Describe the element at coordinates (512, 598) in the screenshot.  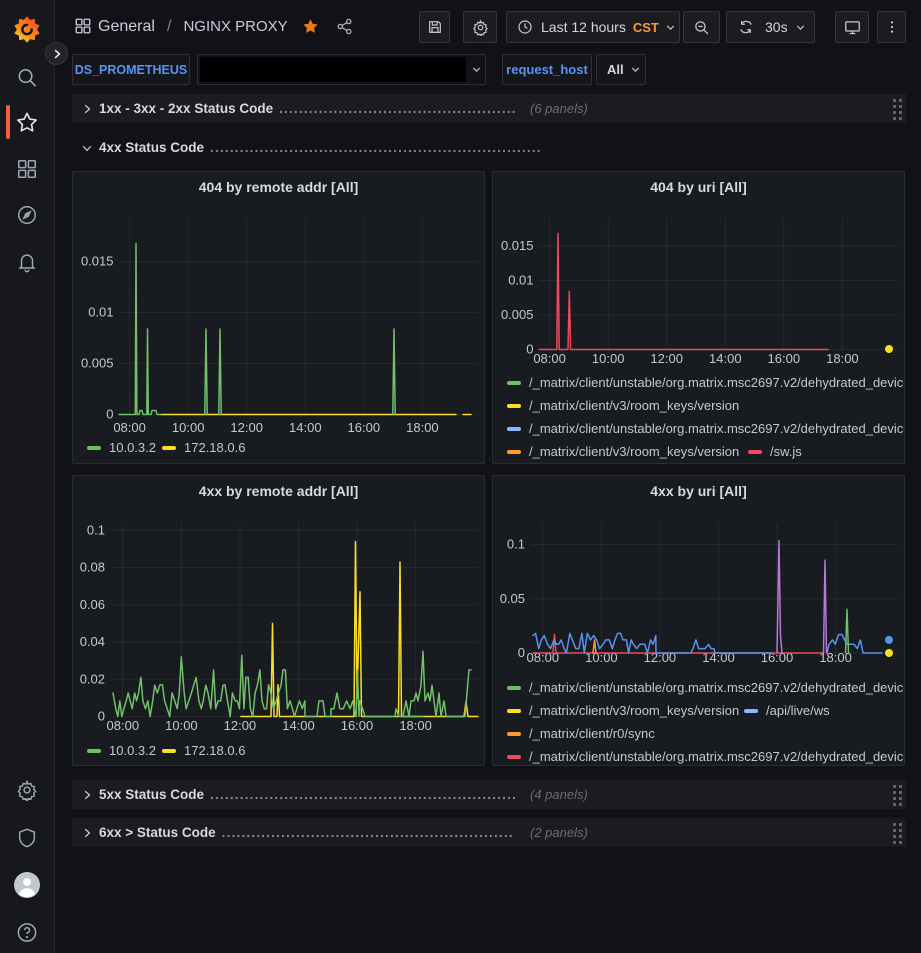
I see `svg-text: 0.05` at that location.